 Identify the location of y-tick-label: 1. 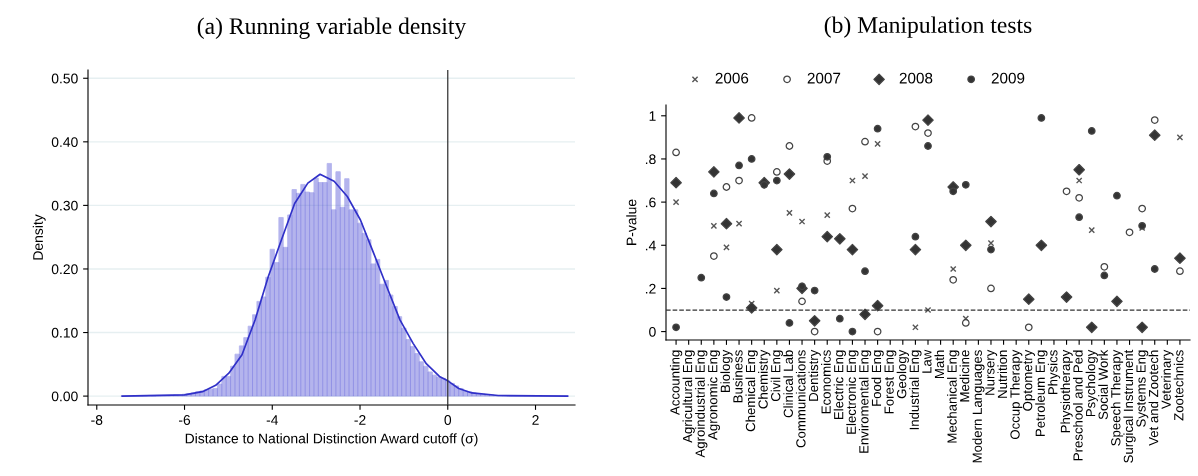
(652, 116).